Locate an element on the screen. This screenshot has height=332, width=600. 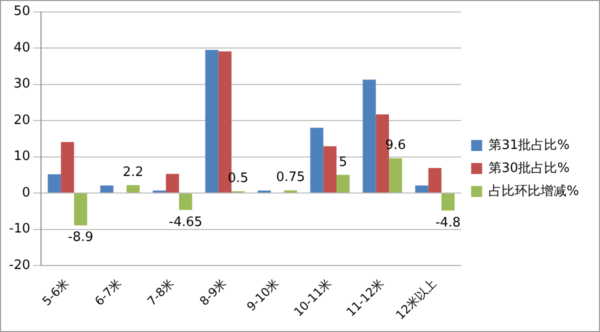
x-tick-label: 5-6米 is located at coordinates (56, 292).